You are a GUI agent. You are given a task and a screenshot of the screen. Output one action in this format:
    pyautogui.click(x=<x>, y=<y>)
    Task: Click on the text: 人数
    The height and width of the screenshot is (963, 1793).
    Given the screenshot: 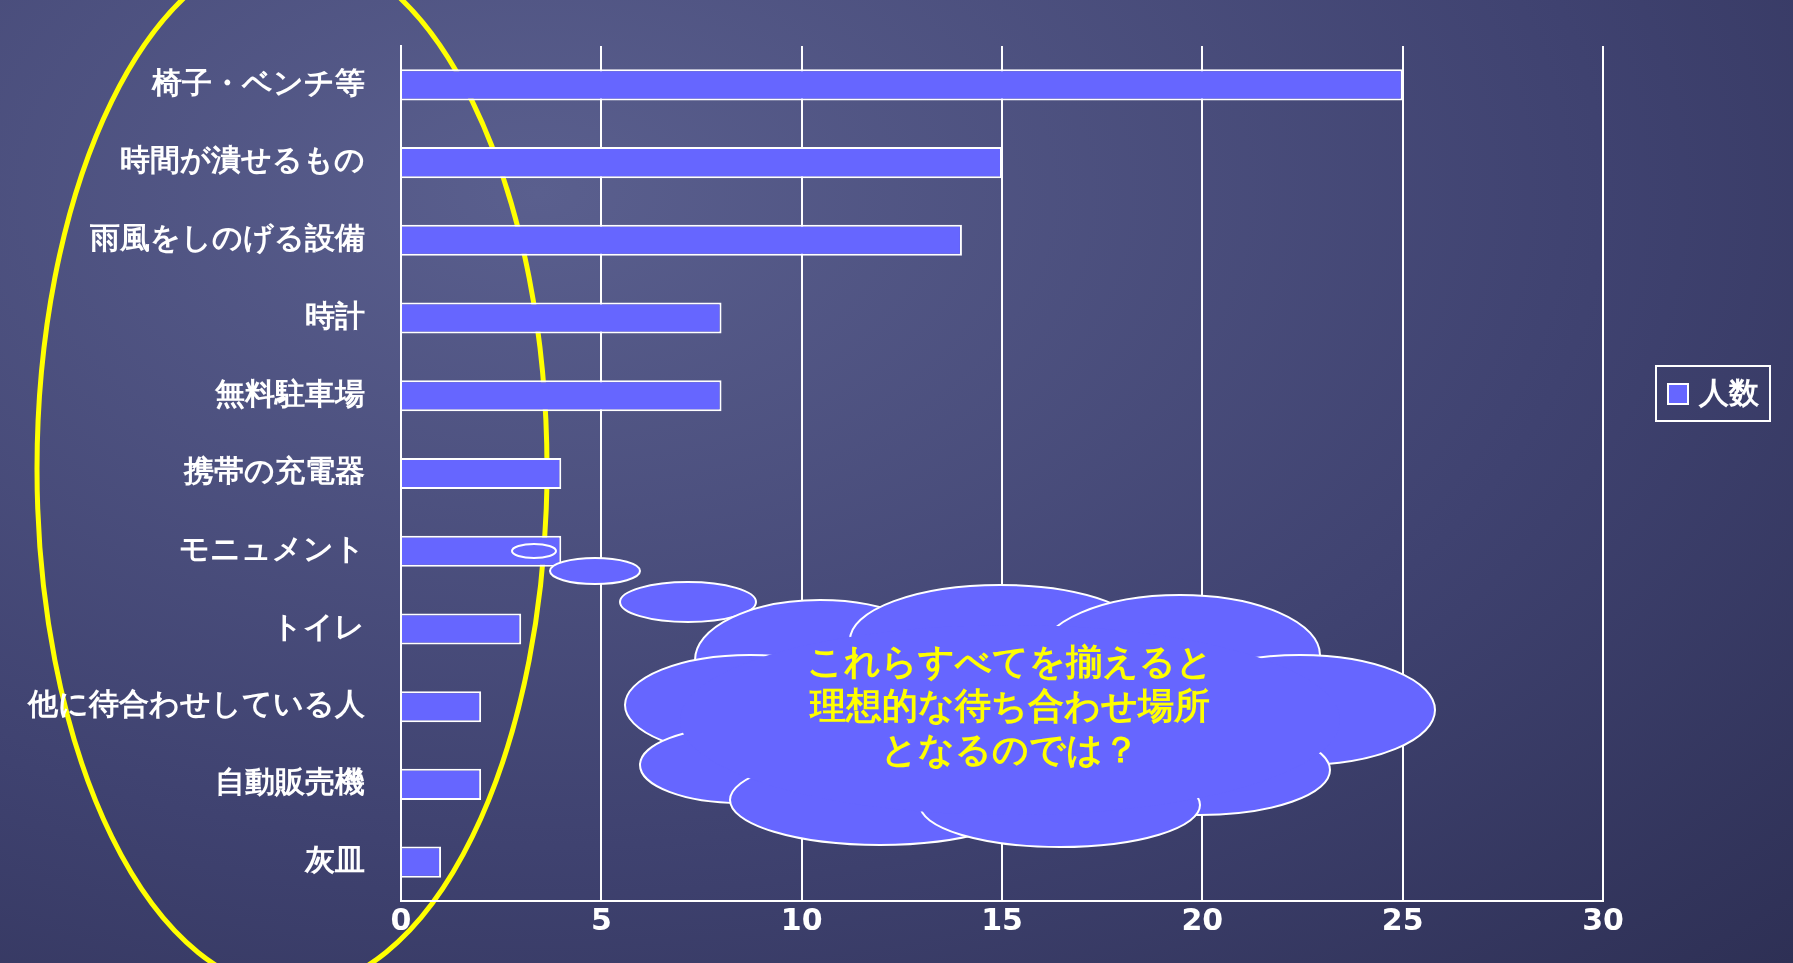 What is the action you would take?
    pyautogui.click(x=1729, y=393)
    